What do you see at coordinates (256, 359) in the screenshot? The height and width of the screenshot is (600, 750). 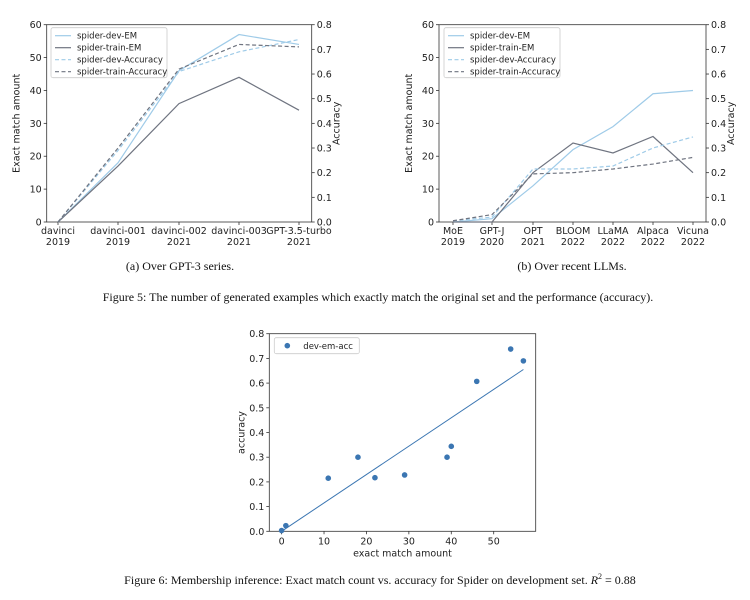 I see `y-tick-label: 0.7` at bounding box center [256, 359].